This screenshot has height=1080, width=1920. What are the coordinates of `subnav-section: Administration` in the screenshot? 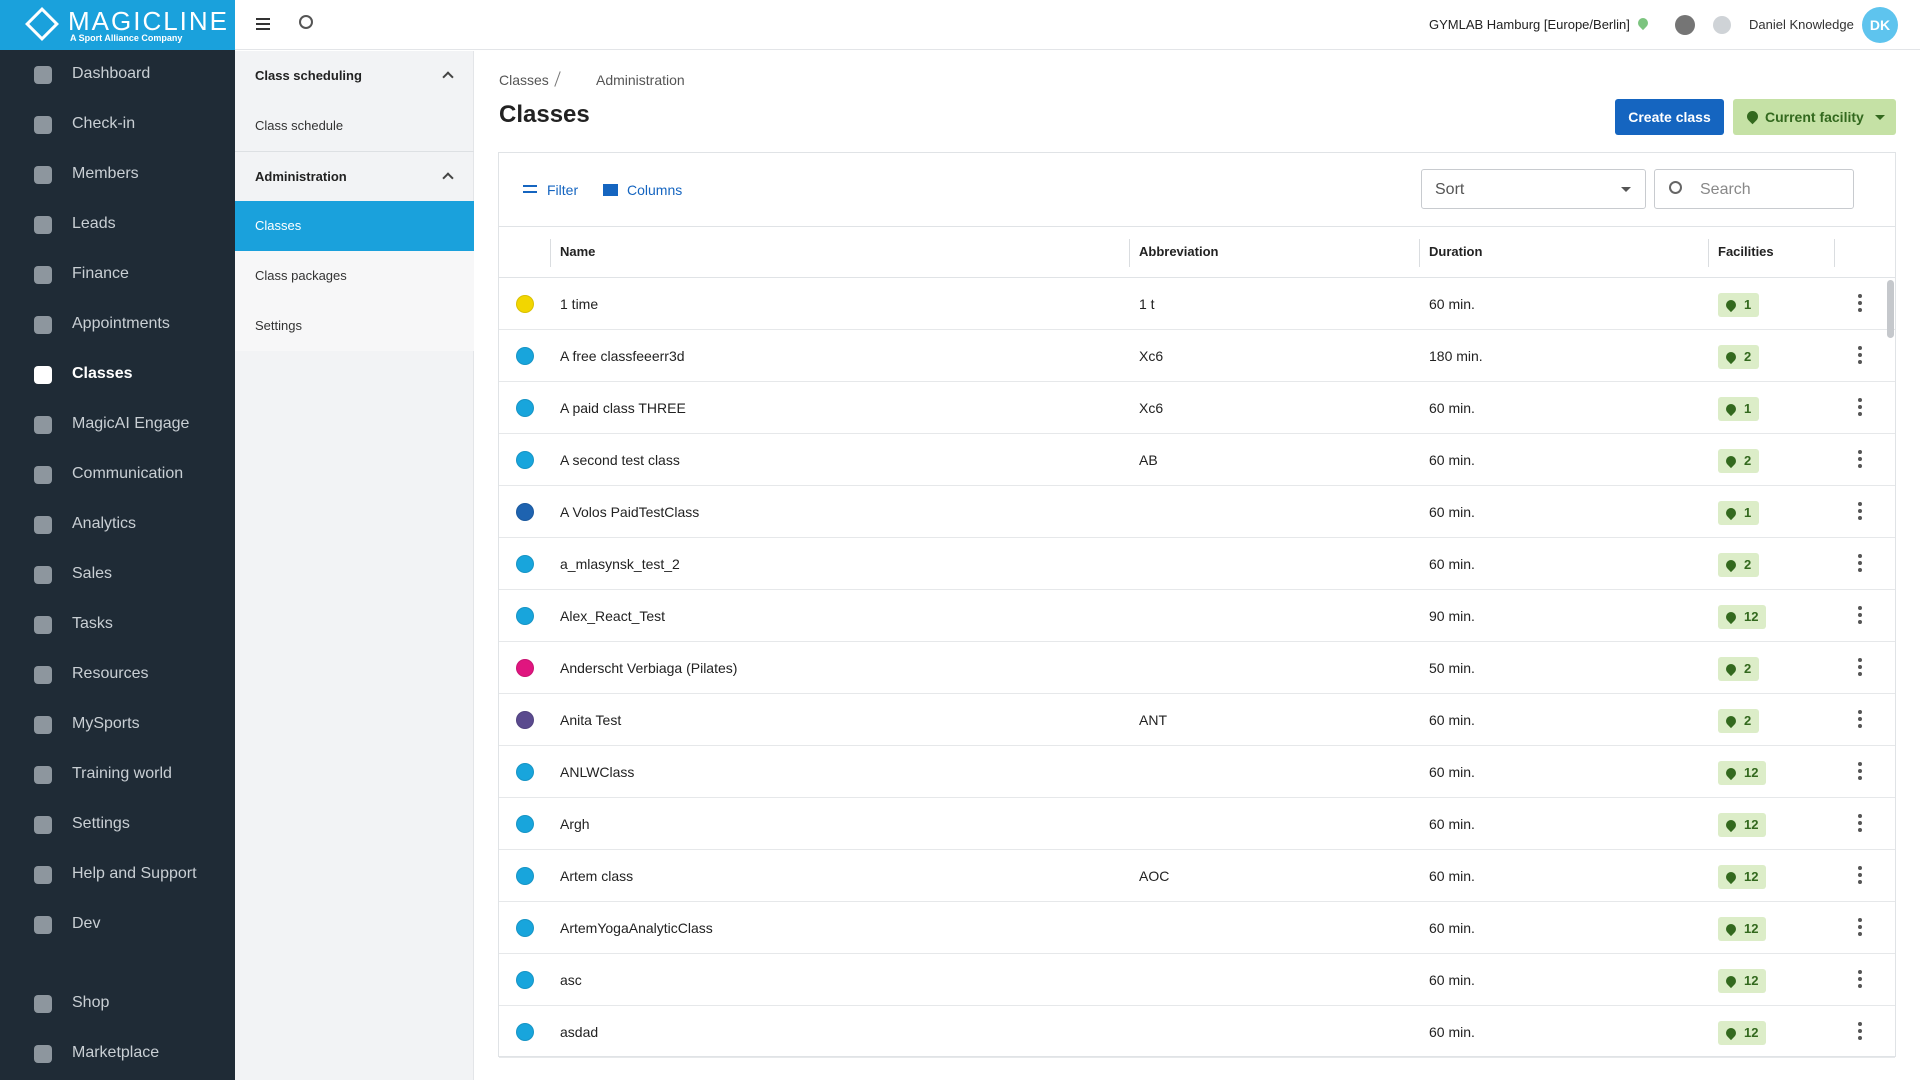 It's located at (354, 176).